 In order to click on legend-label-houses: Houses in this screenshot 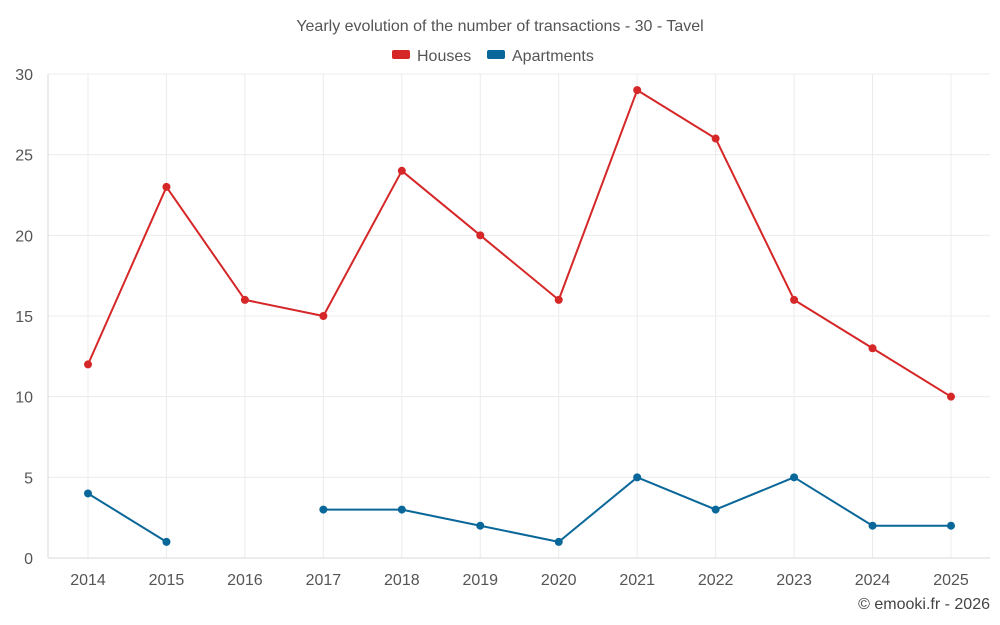, I will do `click(444, 56)`.